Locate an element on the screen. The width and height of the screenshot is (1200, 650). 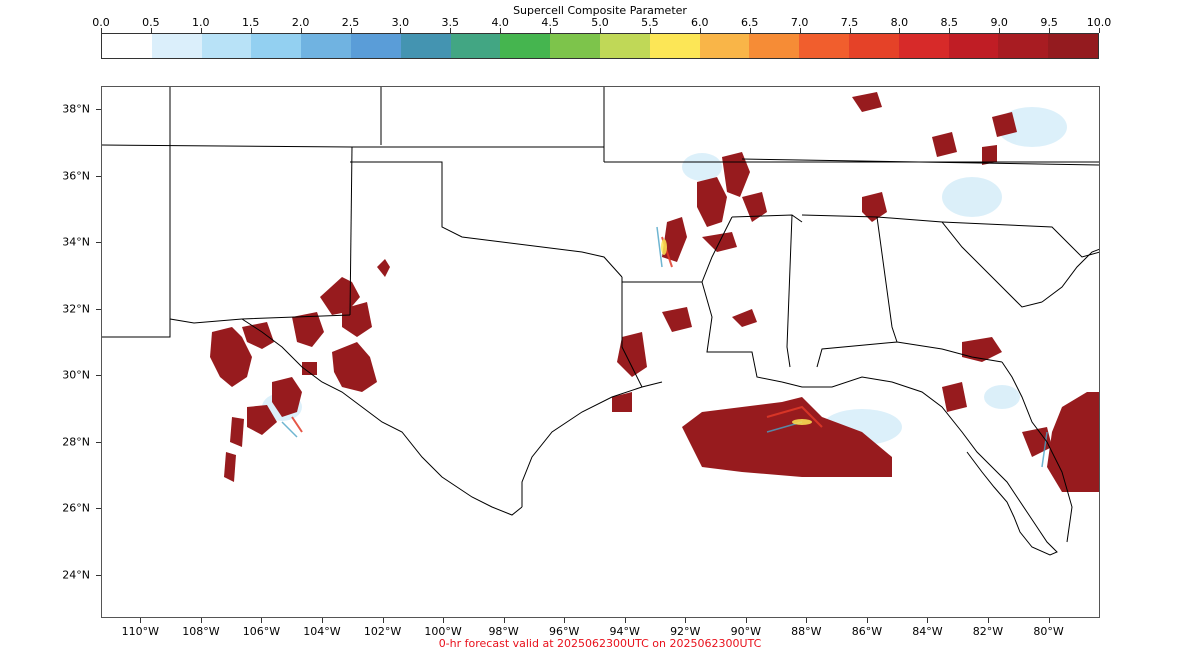
colorbar-tick-label: 7.5 is located at coordinates (849, 22).